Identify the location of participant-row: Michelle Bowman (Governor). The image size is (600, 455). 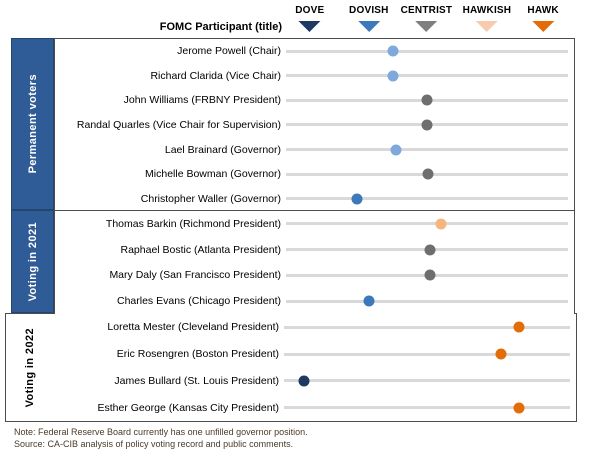
(314, 174).